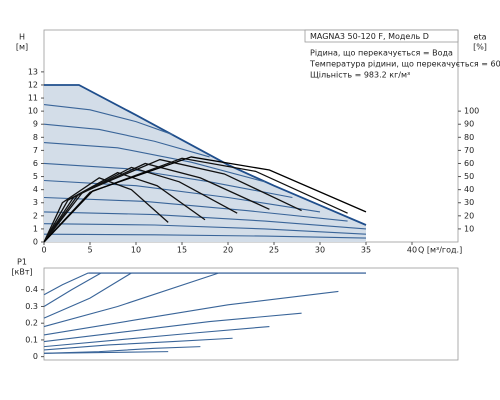 This screenshot has height=400, width=500. What do you see at coordinates (35, 215) in the screenshot?
I see `y-tick-label: 2` at bounding box center [35, 215].